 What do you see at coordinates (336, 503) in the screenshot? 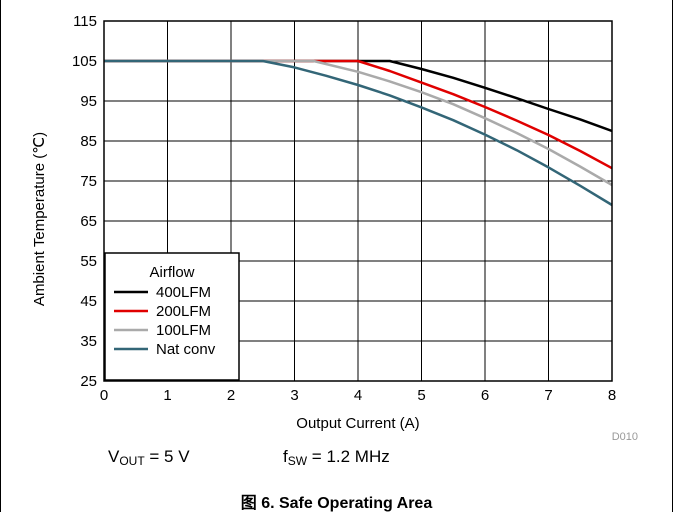
I see `figure-caption: 图 6. Safe Operating Area` at bounding box center [336, 503].